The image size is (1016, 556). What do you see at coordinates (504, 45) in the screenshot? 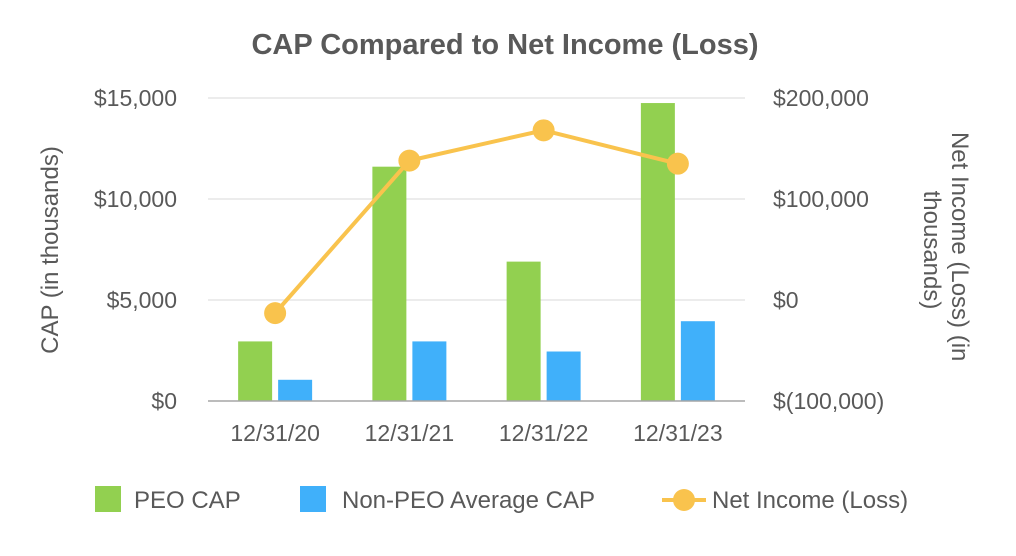
I see `chart-title: CAP Compared to Net Income (Loss)` at bounding box center [504, 45].